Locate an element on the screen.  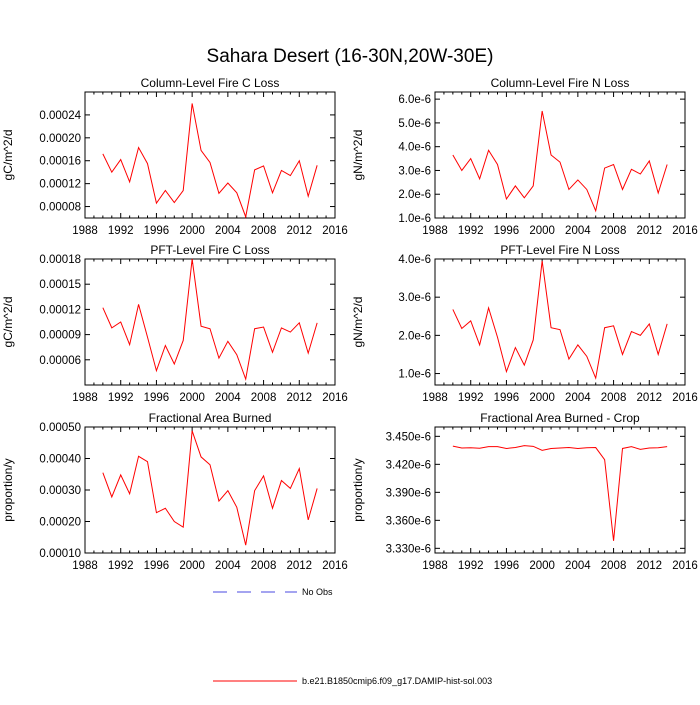
y-tick-label: 3.390e-6 is located at coordinates (408, 493).